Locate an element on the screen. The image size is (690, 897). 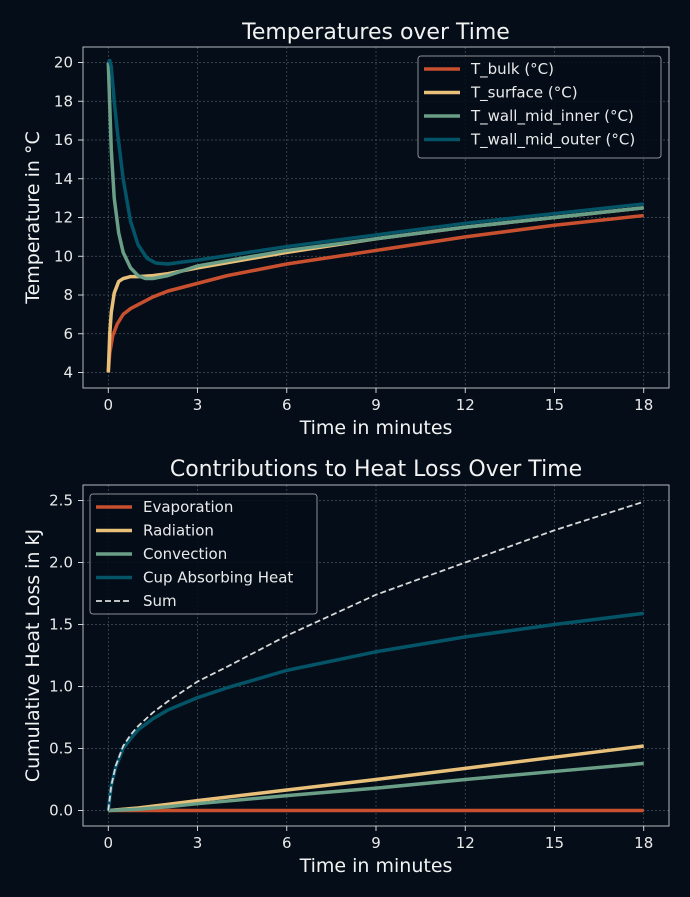
y-tick-label: 1.0 is located at coordinates (61, 687).